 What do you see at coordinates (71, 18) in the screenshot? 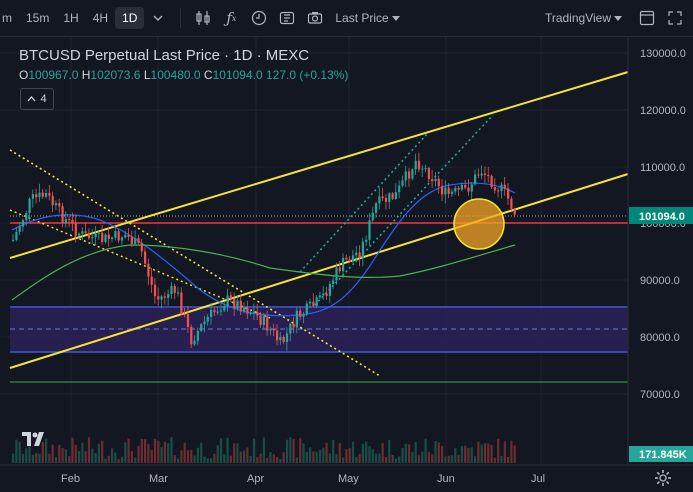
I see `timeframe-1h: 1H` at bounding box center [71, 18].